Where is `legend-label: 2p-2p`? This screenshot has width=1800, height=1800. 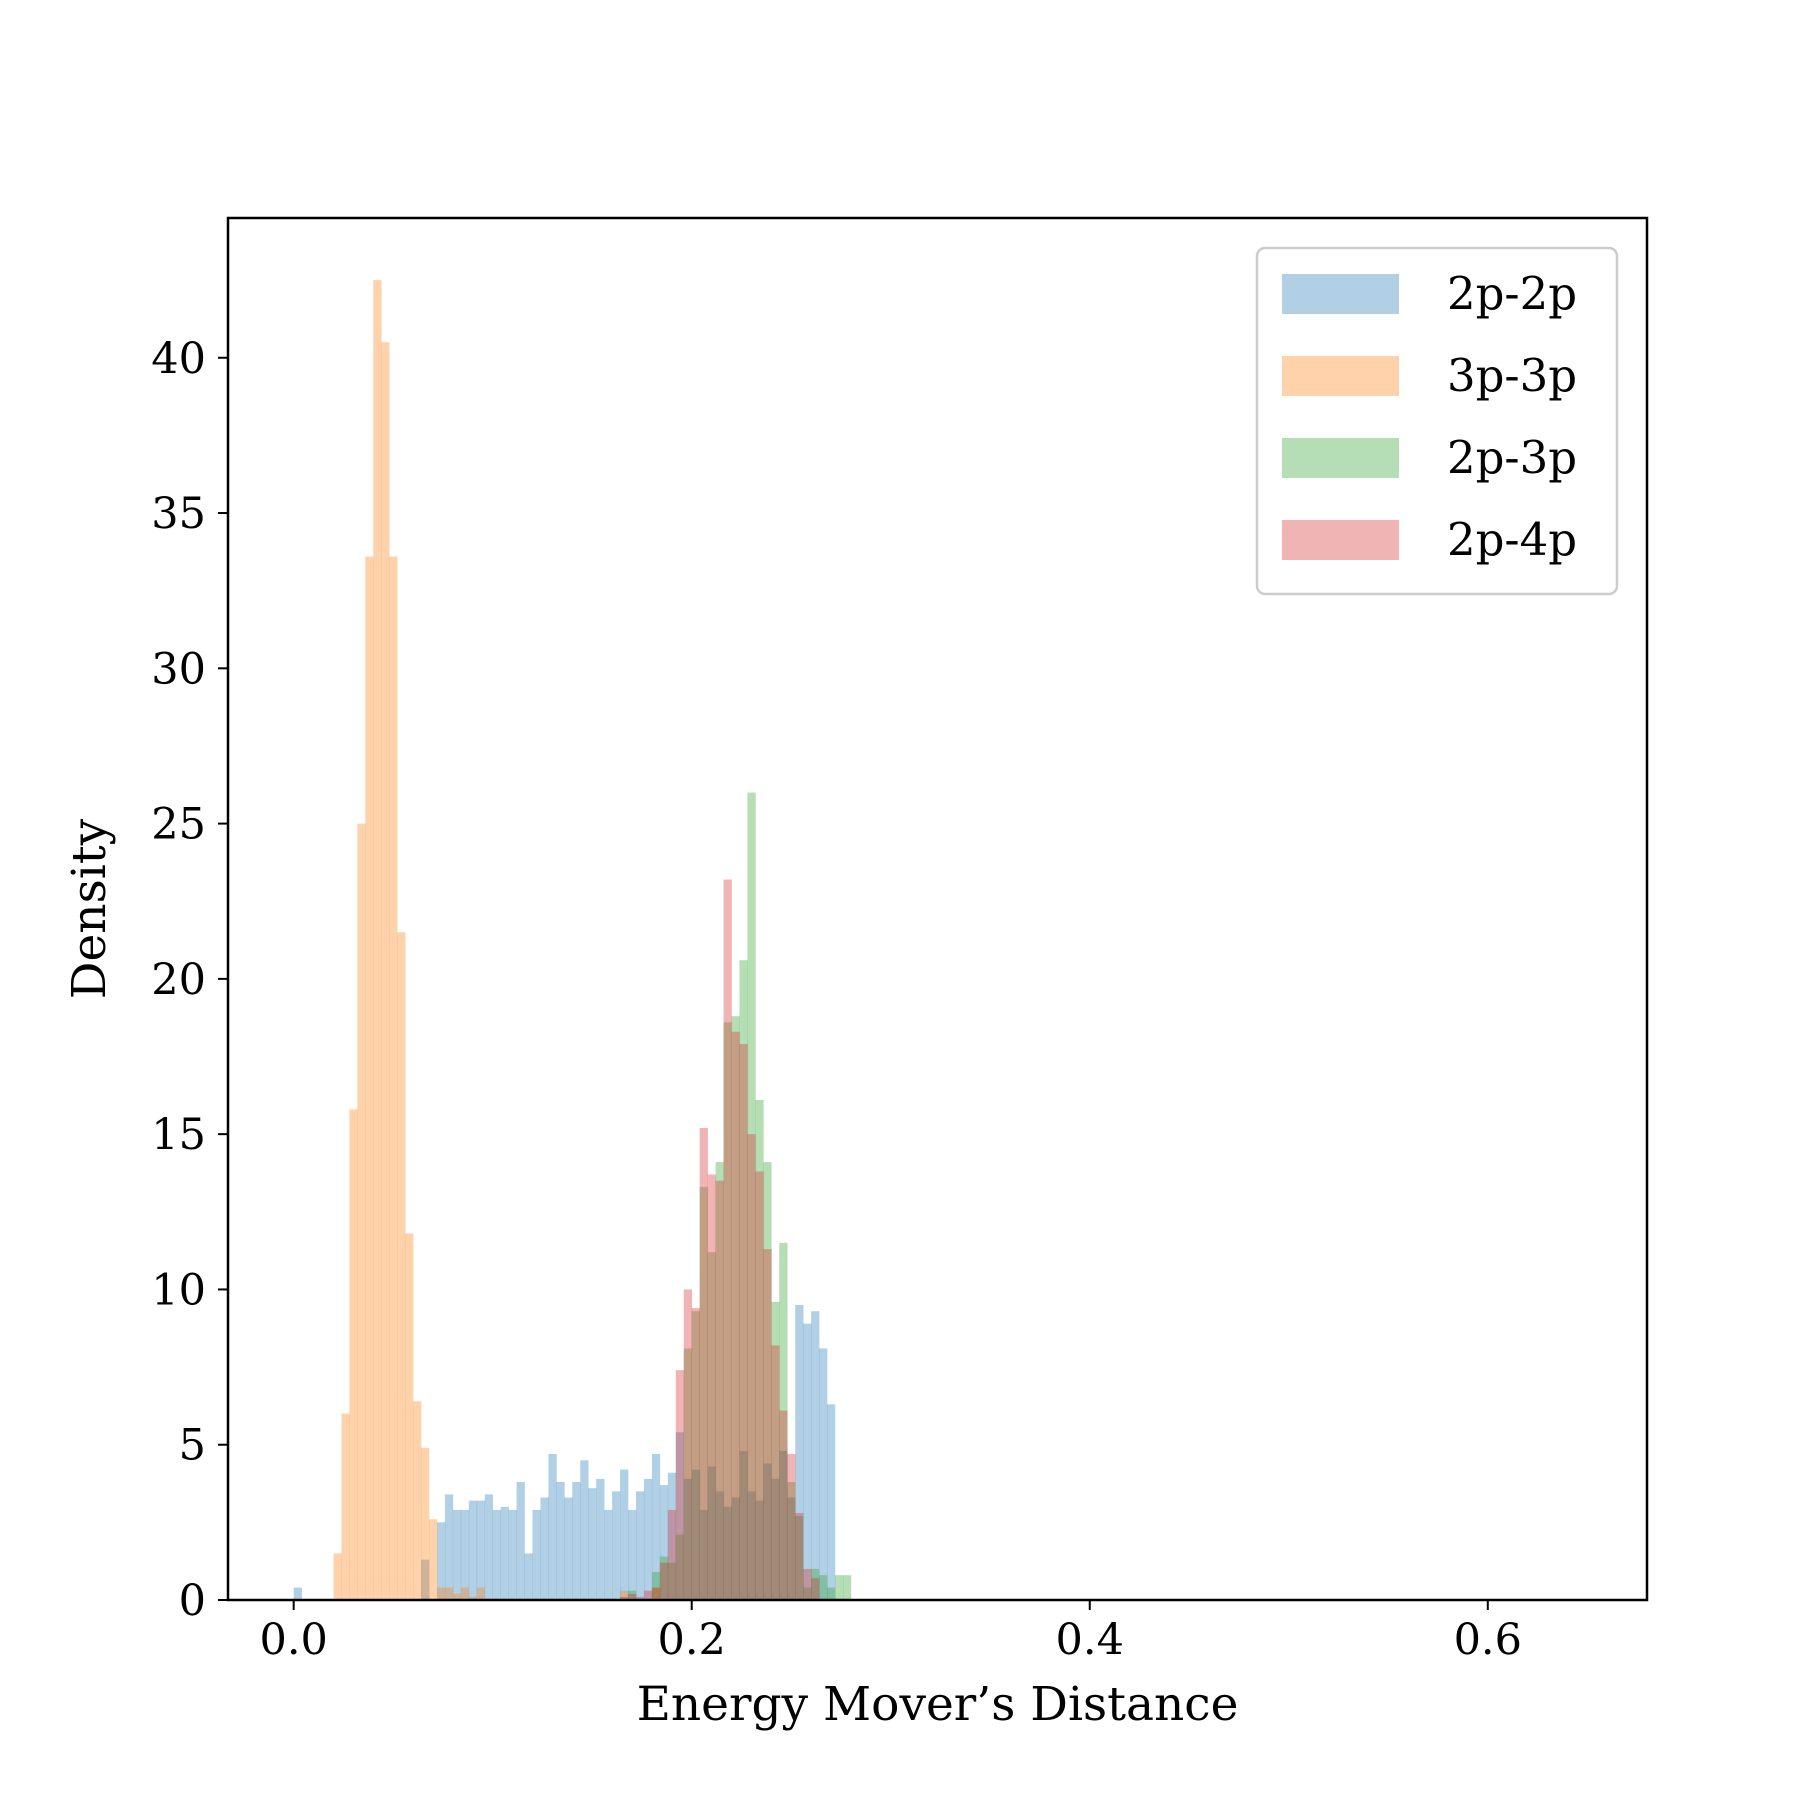 legend-label: 2p-2p is located at coordinates (1512, 293).